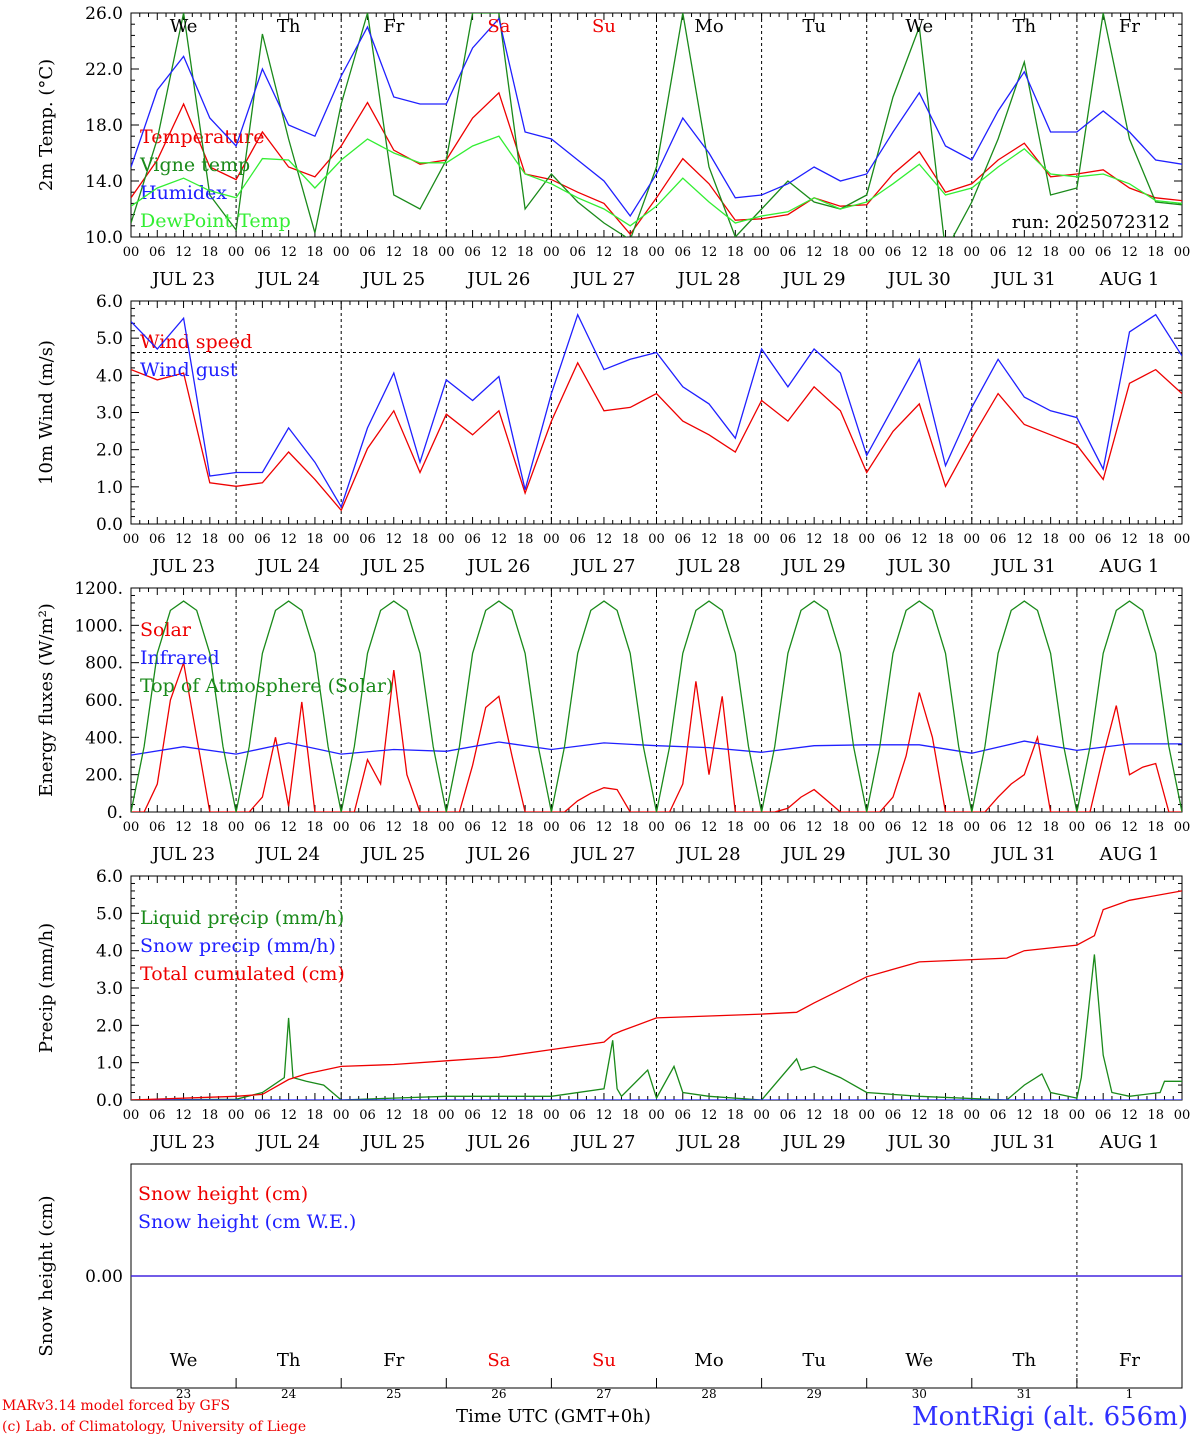 The width and height of the screenshot is (1194, 1440). Describe the element at coordinates (46, 125) in the screenshot. I see `y-axis-title: 2m Temp. (°C)` at that location.